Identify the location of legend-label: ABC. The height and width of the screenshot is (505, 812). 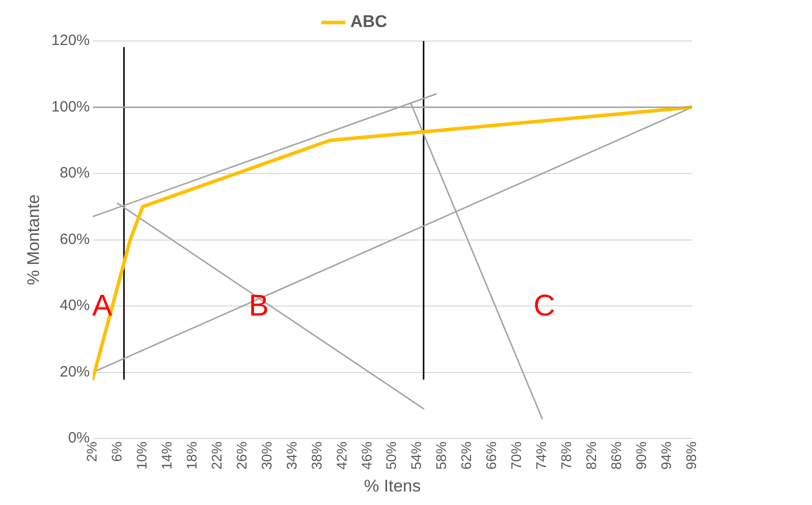
(369, 22).